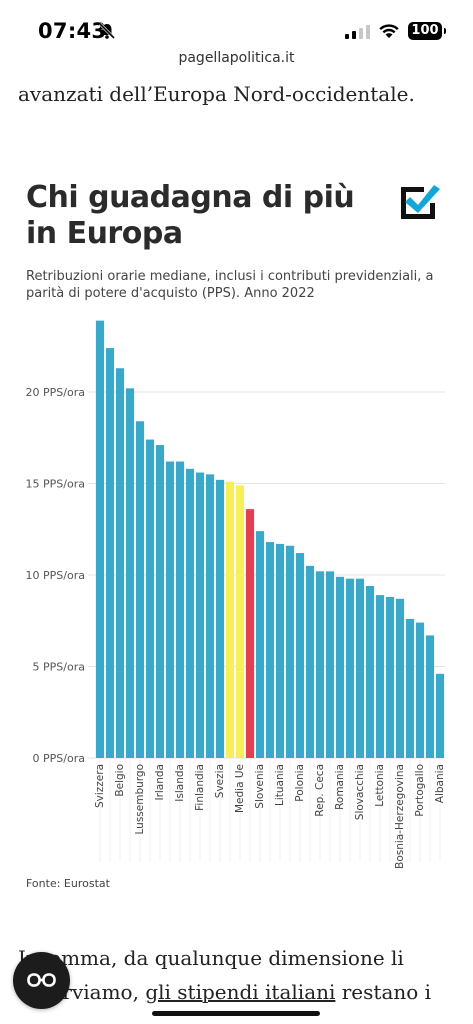 This screenshot has height=1024, width=473. Describe the element at coordinates (440, 783) in the screenshot. I see `x-category-label: Albania` at that location.